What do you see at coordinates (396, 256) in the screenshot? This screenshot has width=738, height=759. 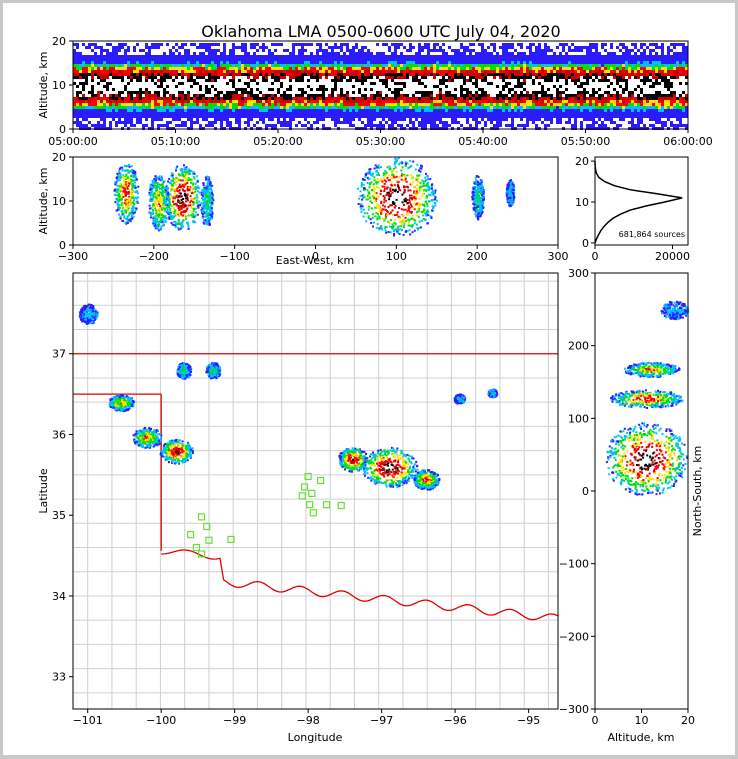 I see `ew-xtick-label: 100` at bounding box center [396, 256].